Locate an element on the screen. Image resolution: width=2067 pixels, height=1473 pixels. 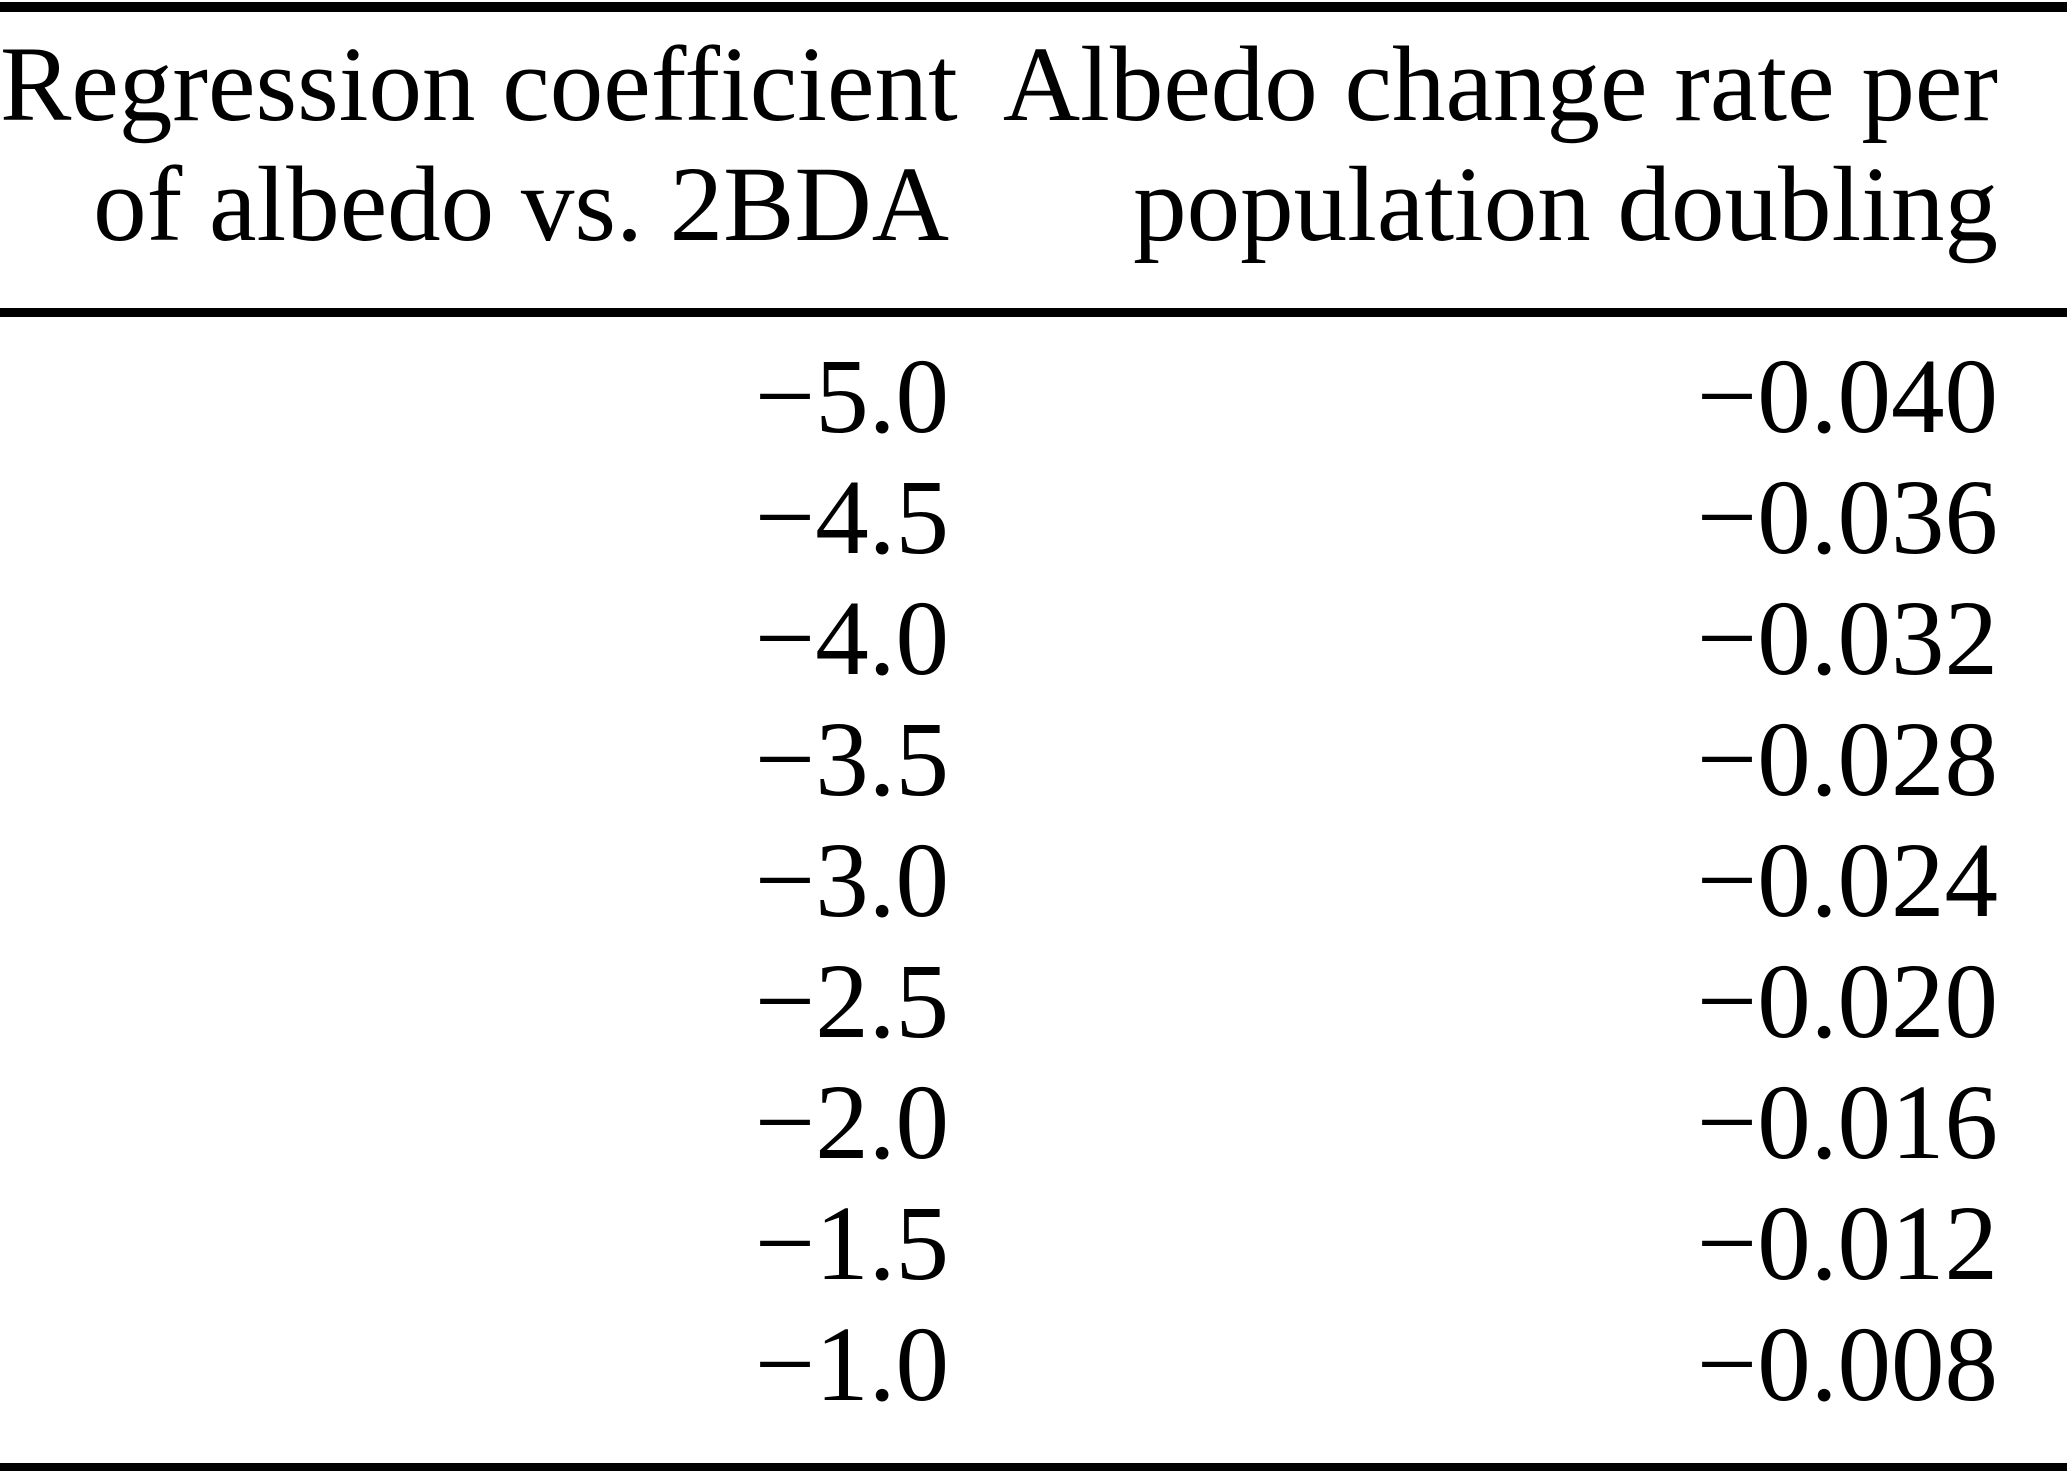
rate-cell: −0.020 is located at coordinates (1847, 1002).